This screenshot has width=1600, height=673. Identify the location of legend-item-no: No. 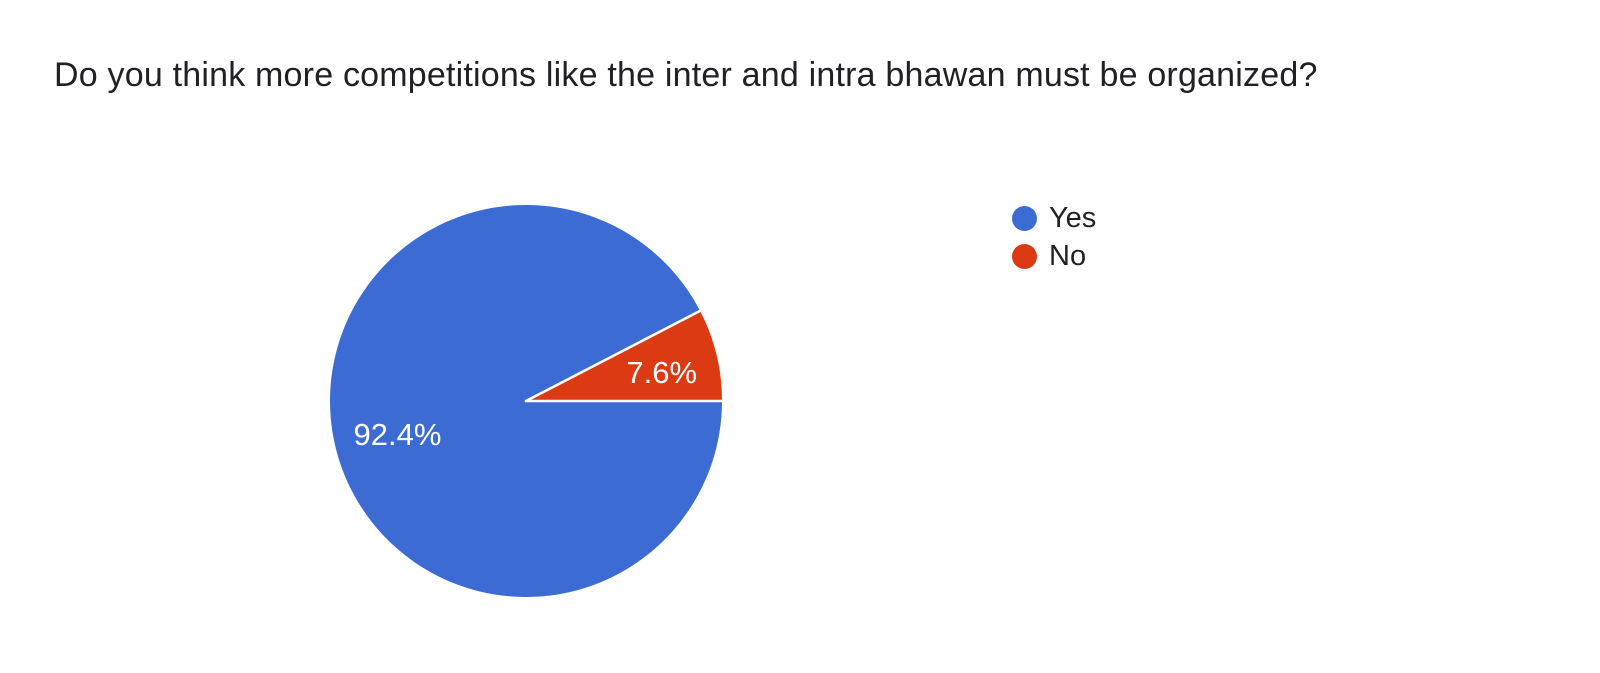
(1054, 256).